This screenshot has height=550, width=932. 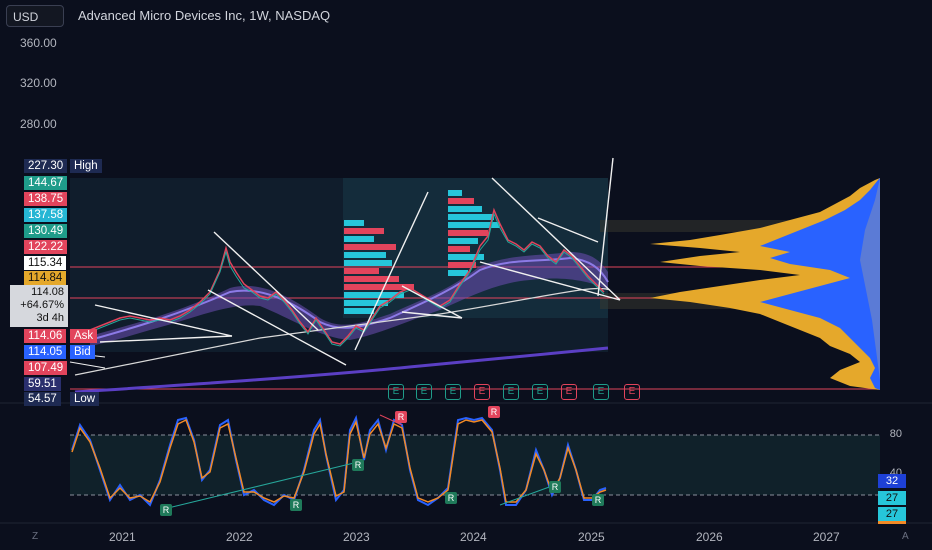 What do you see at coordinates (709, 537) in the screenshot?
I see `time-label-2026: 2026` at bounding box center [709, 537].